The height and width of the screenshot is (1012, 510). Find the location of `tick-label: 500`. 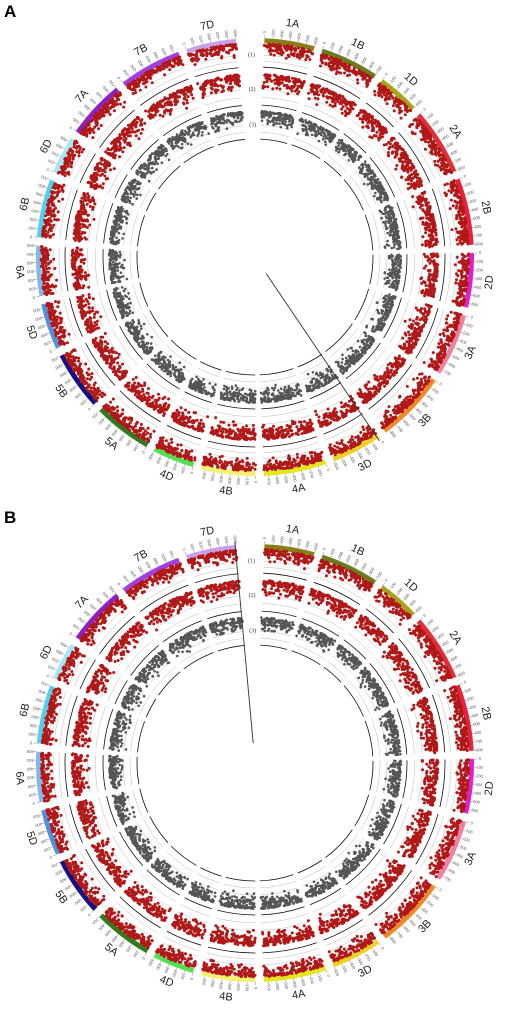

tick-label: 500 is located at coordinates (450, 144).